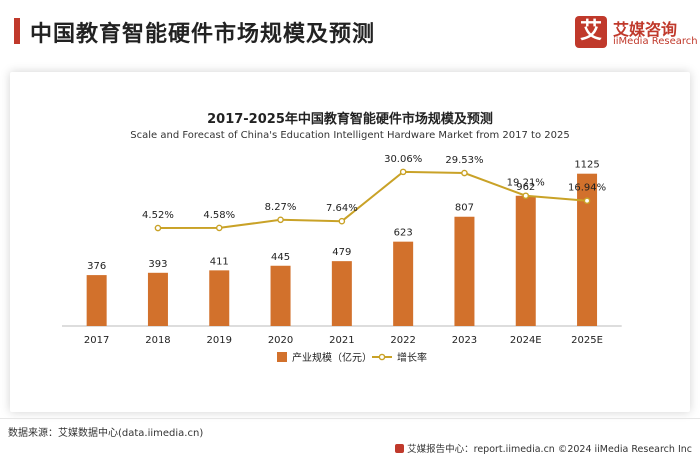 The width and height of the screenshot is (700, 455). What do you see at coordinates (341, 340) in the screenshot?
I see `x-tick-label: 2021` at bounding box center [341, 340].